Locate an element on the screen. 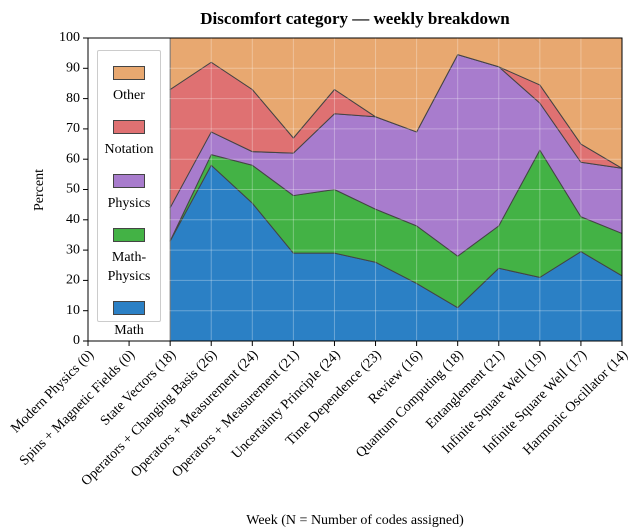 This screenshot has height=531, width=631. y-tick-label: 0 is located at coordinates (76, 340).